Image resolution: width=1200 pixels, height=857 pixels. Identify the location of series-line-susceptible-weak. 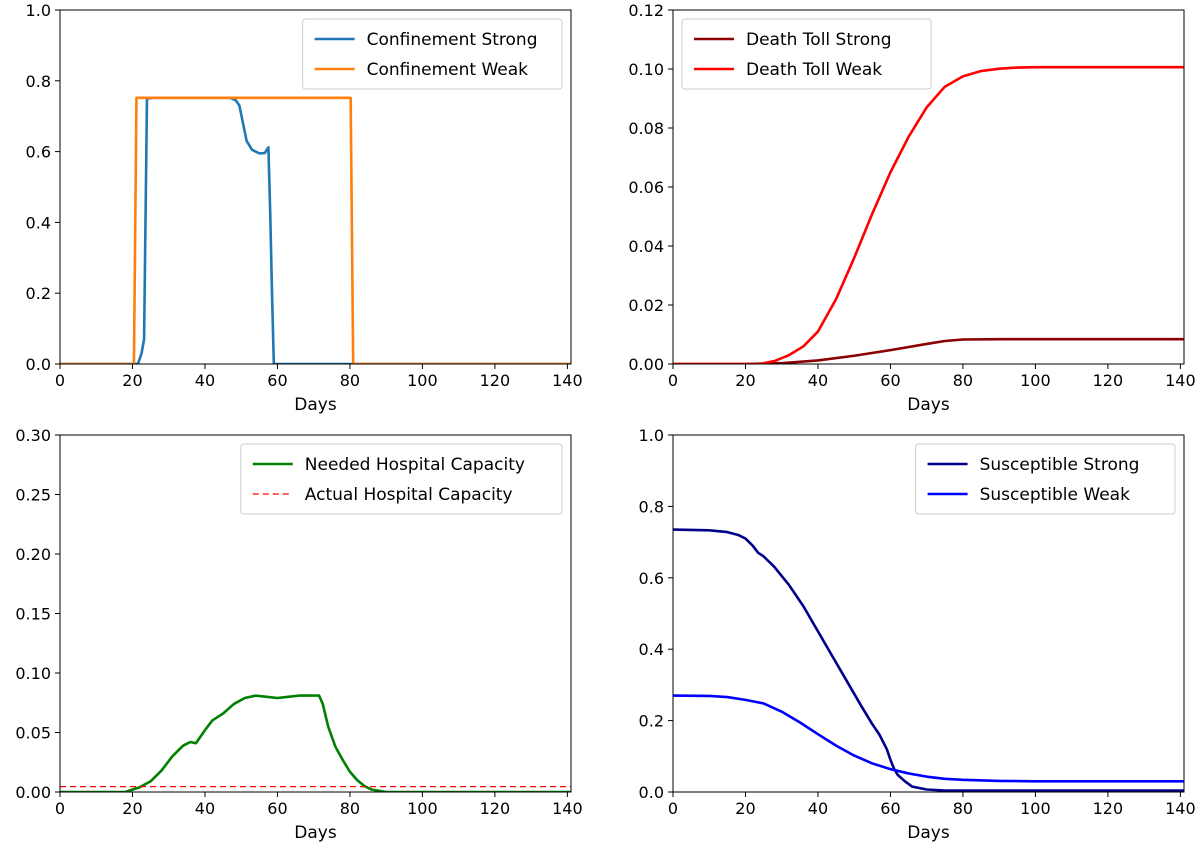
(928, 738).